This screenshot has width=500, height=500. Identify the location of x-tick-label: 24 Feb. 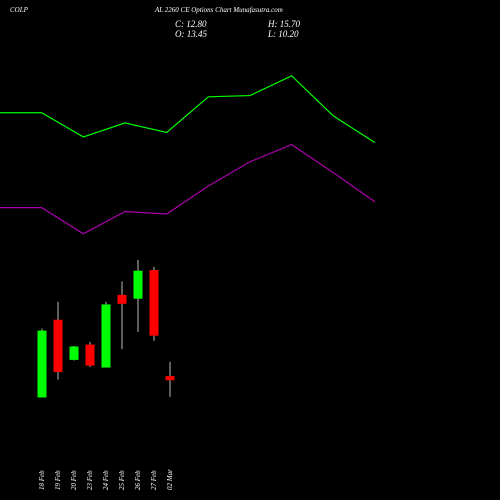
(106, 480).